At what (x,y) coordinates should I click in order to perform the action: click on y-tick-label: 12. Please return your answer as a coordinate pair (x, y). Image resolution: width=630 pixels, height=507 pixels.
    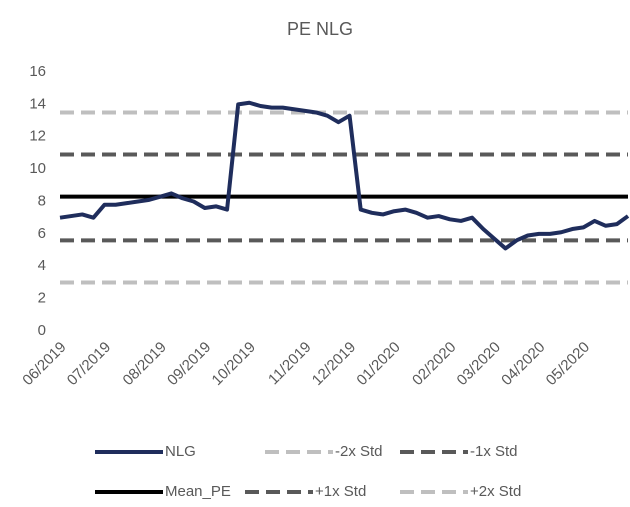
    Looking at the image, I should click on (37, 136).